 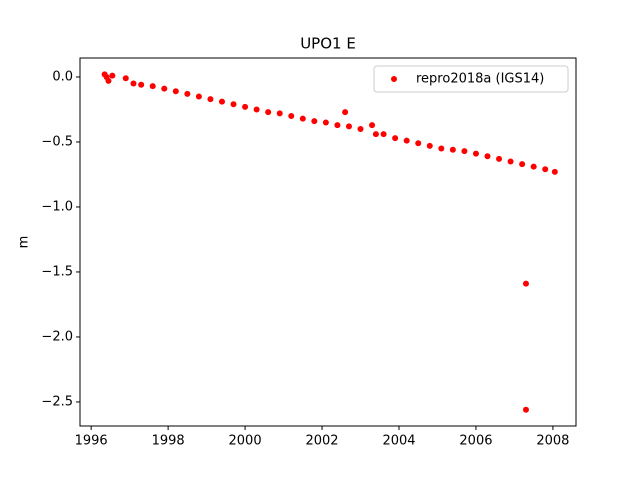 What do you see at coordinates (328, 44) in the screenshot?
I see `chart-title: UPO1 E` at bounding box center [328, 44].